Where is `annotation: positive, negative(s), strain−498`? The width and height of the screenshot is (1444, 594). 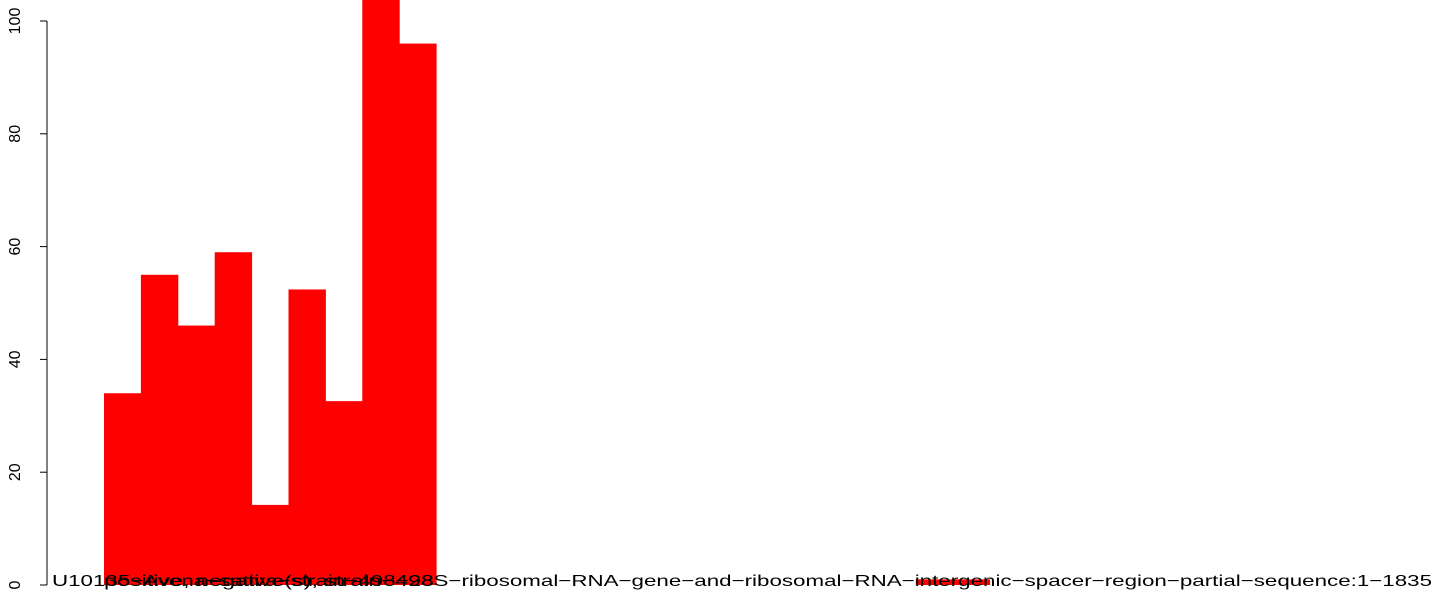
annotation: positive, negative(s), strain−498 is located at coordinates (269, 581).